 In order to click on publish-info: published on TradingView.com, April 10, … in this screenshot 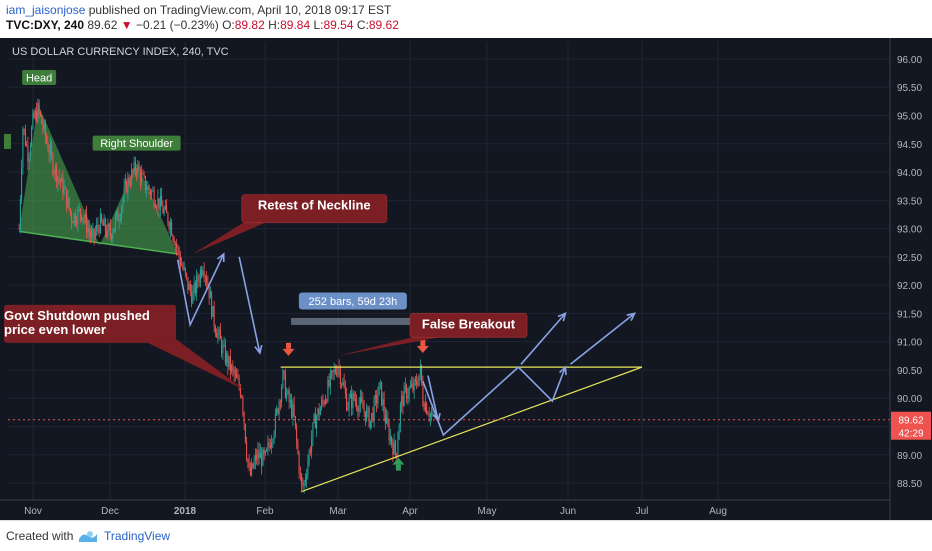, I will do `click(238, 10)`.